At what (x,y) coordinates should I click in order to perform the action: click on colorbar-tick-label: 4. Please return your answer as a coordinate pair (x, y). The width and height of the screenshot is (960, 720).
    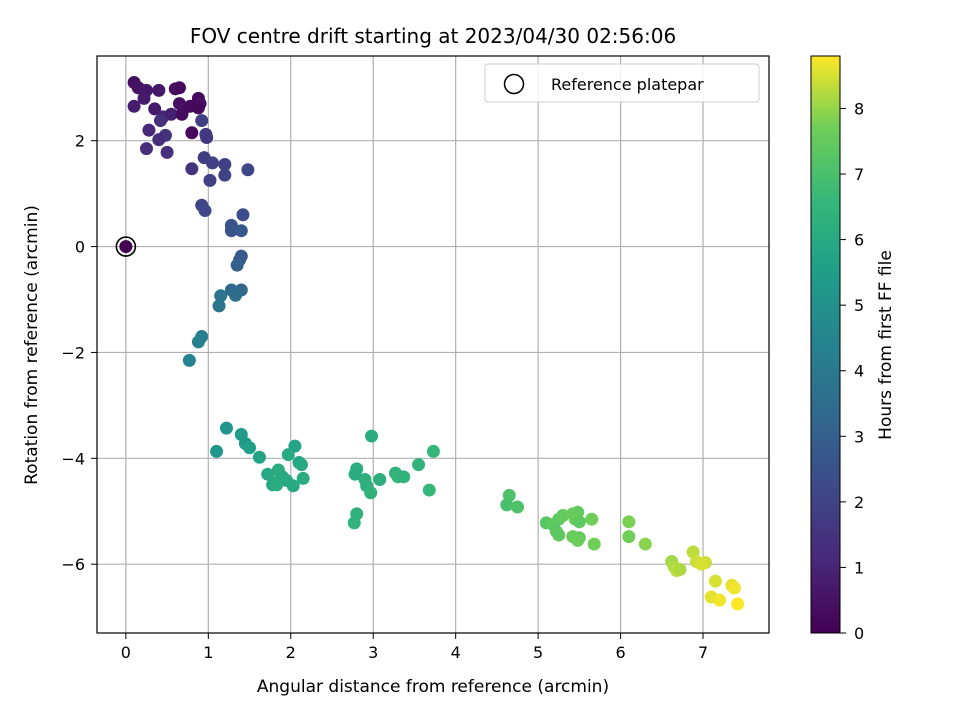
    Looking at the image, I should click on (859, 371).